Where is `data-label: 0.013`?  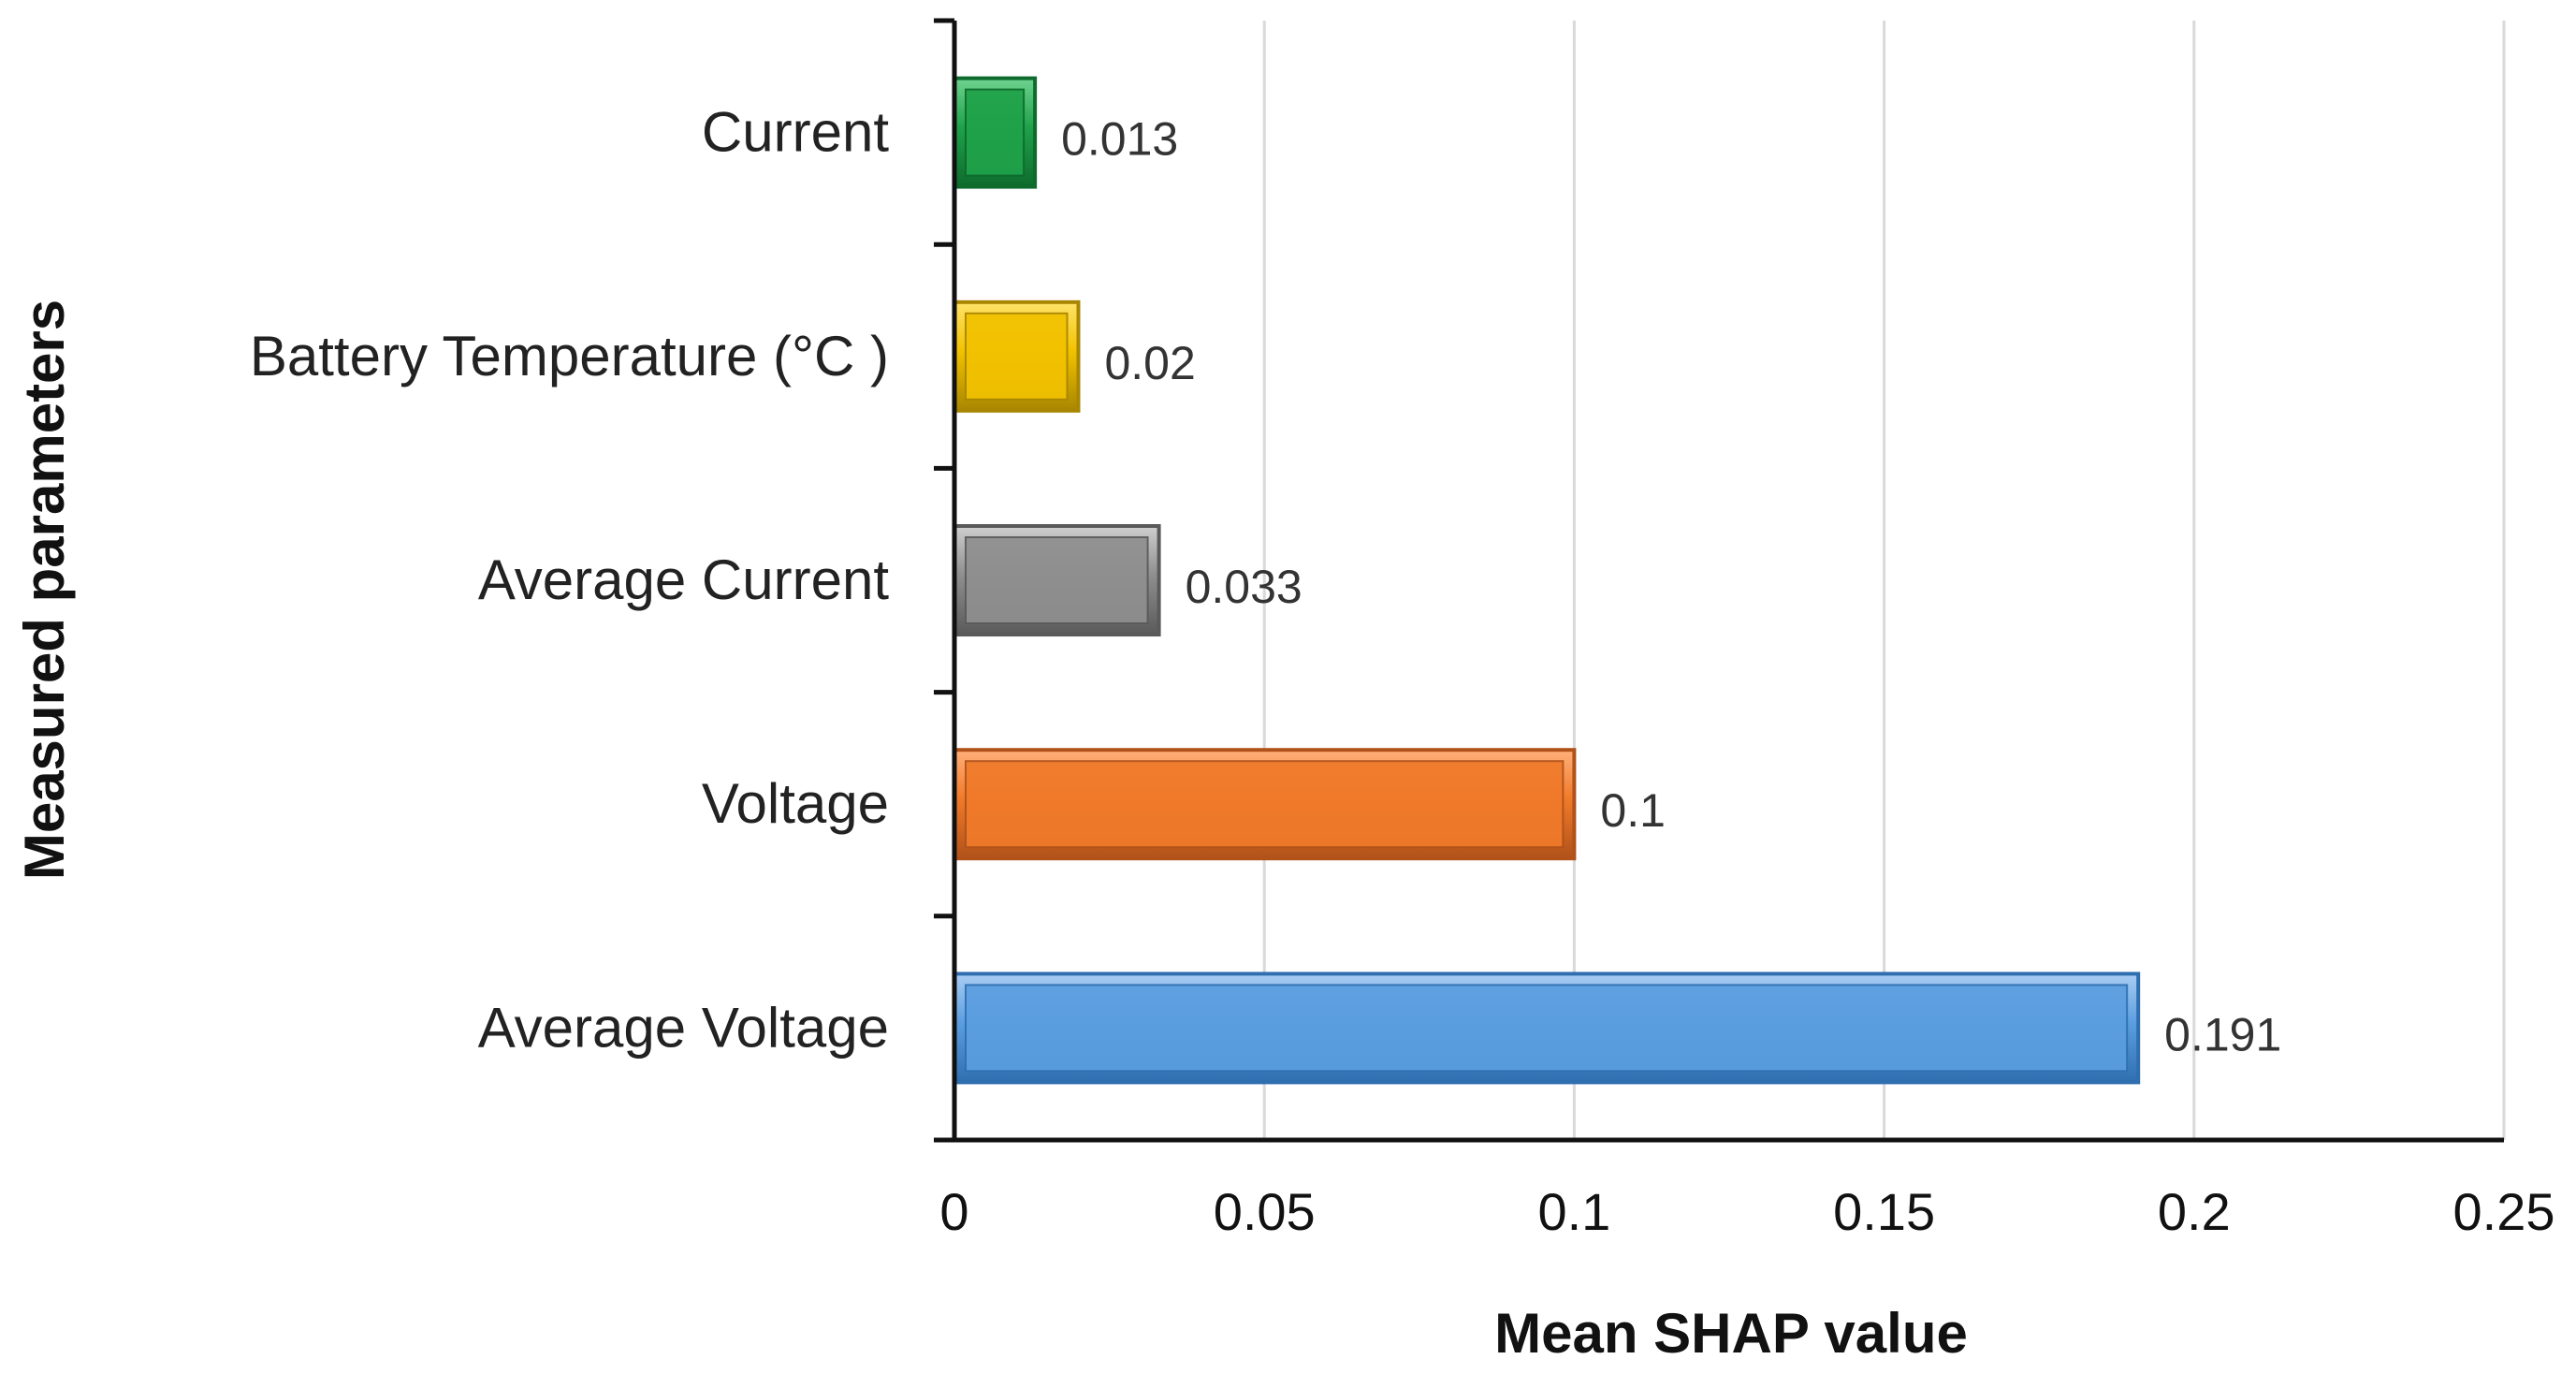
data-label: 0.013 is located at coordinates (1119, 139).